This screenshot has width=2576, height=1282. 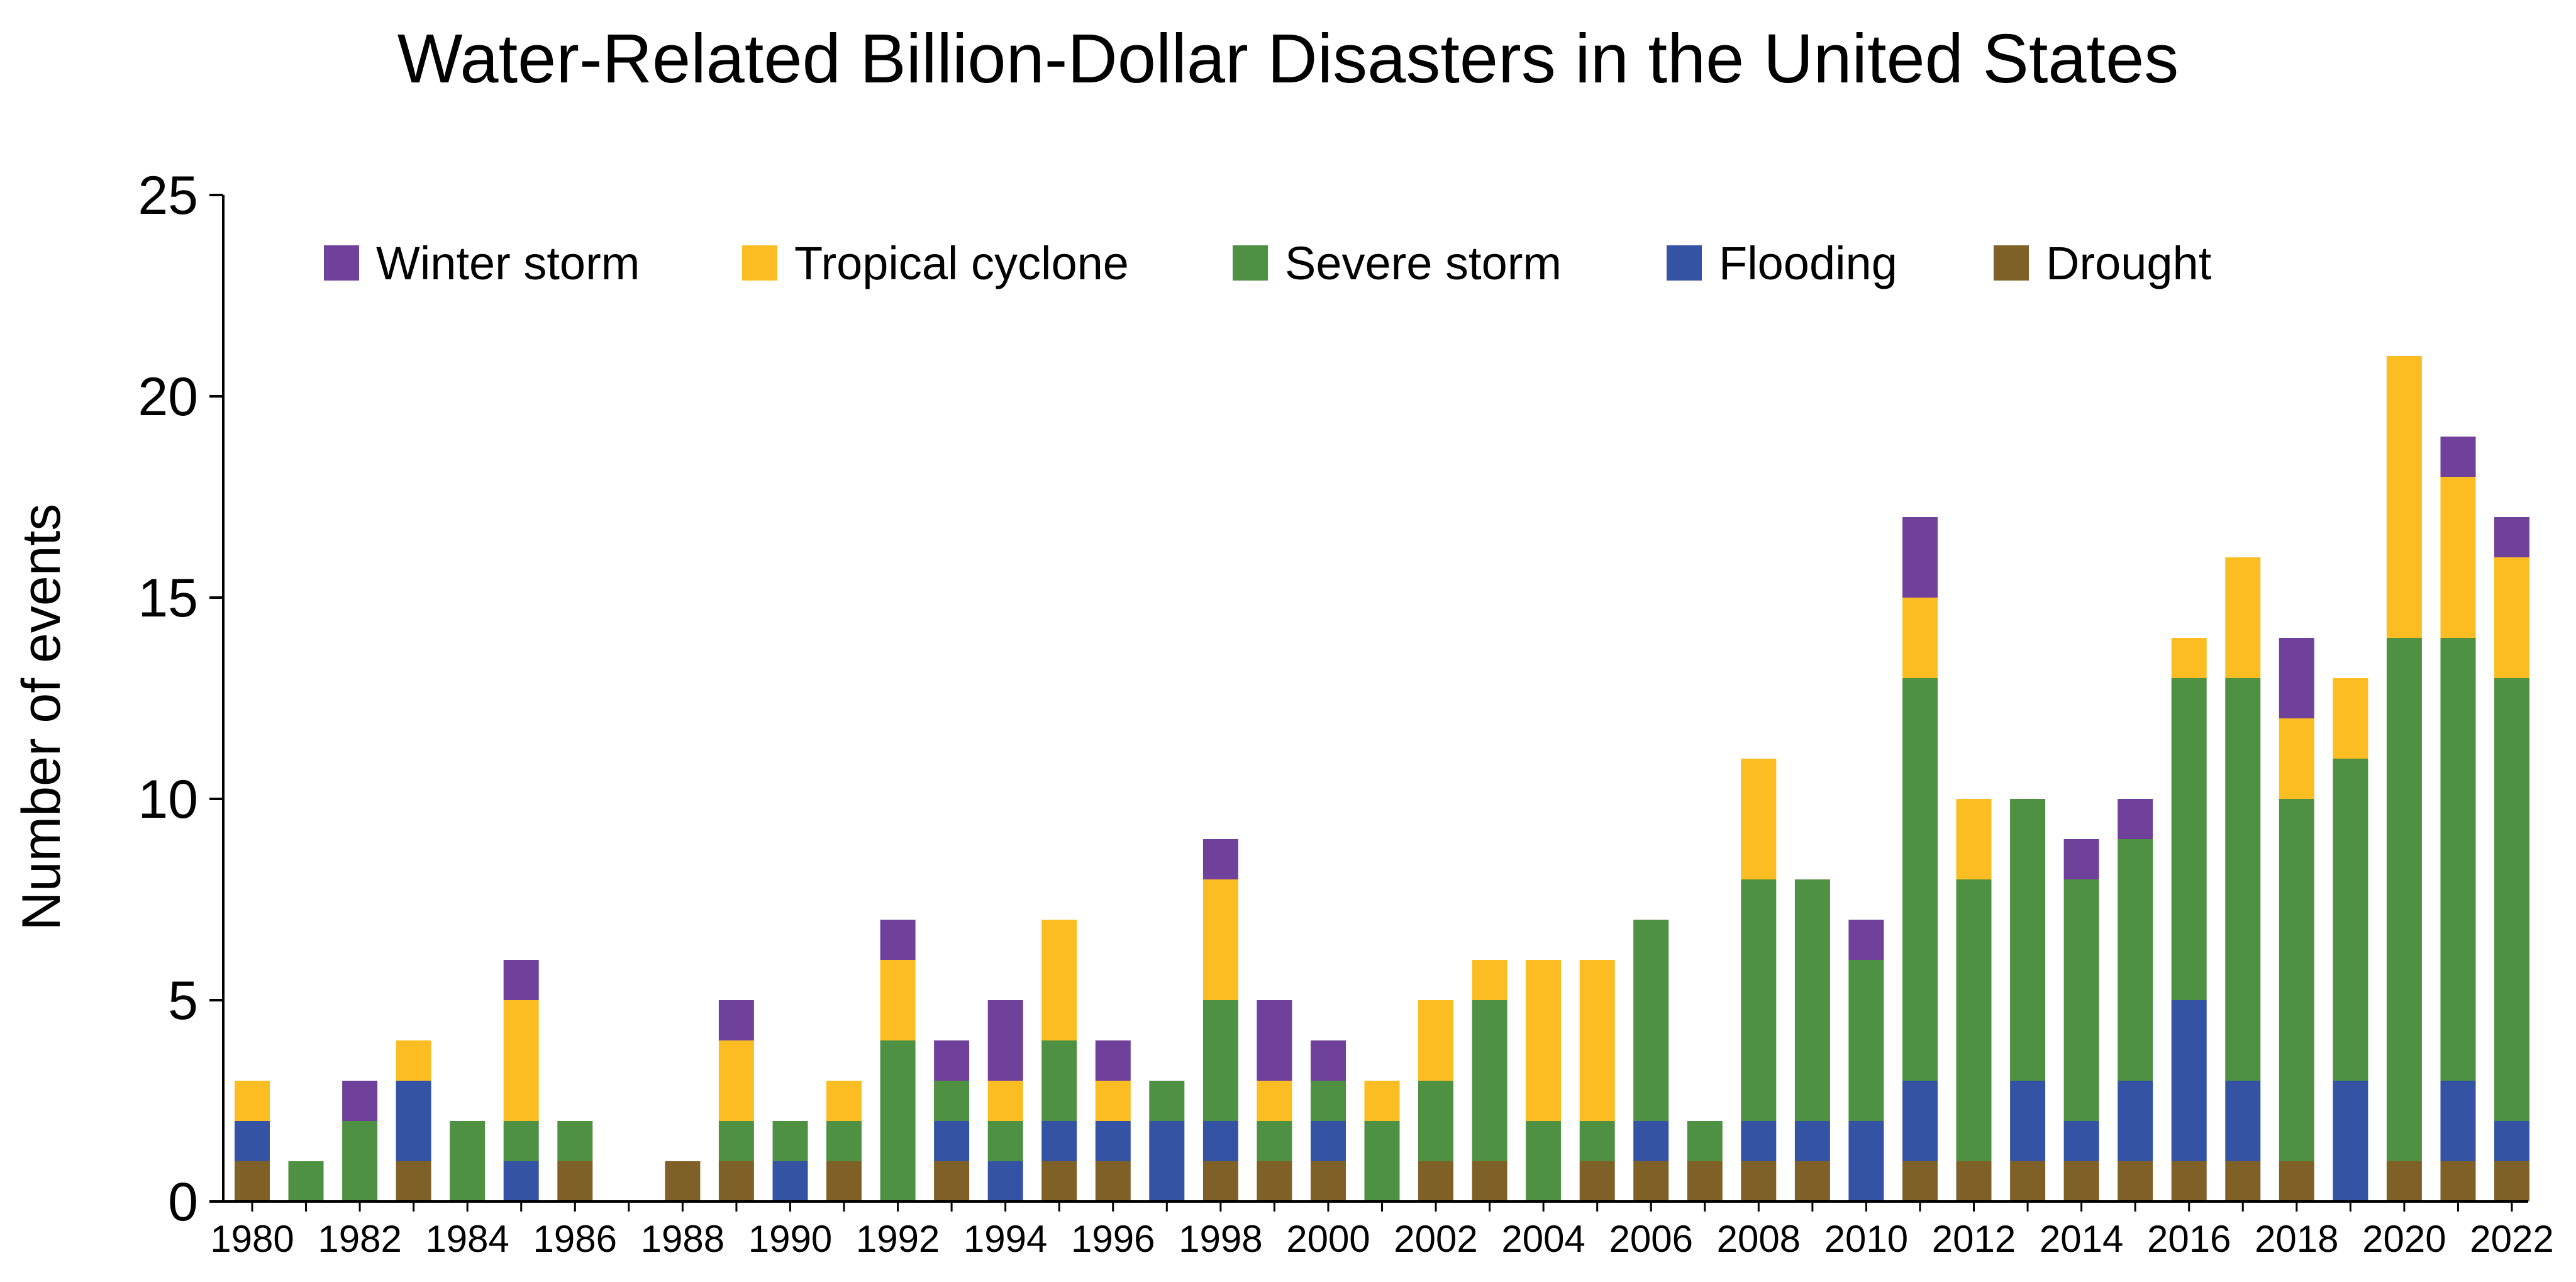 What do you see at coordinates (2081, 1141) in the screenshot?
I see `bar-flooding-2014` at bounding box center [2081, 1141].